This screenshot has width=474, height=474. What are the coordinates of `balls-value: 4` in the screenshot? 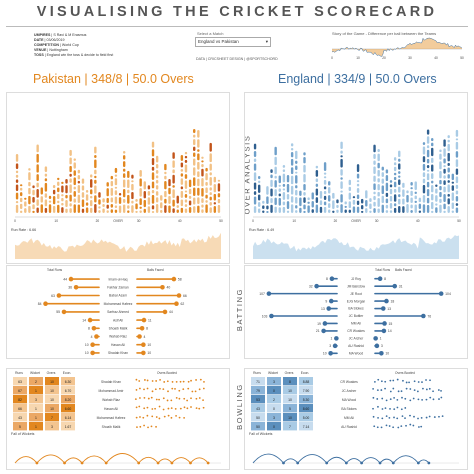 It's located at (145, 337).